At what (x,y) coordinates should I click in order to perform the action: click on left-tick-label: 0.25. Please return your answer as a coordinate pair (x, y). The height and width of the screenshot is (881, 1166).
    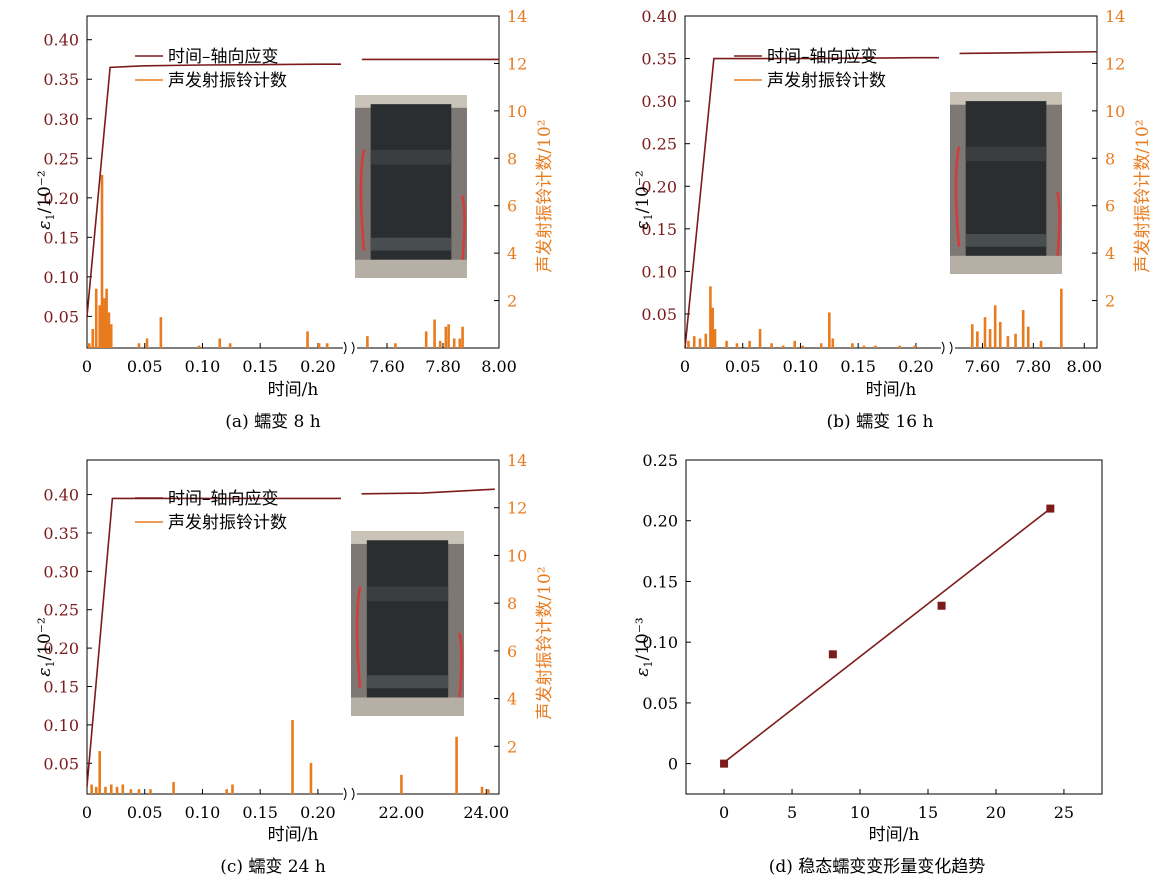
    Looking at the image, I should click on (61, 610).